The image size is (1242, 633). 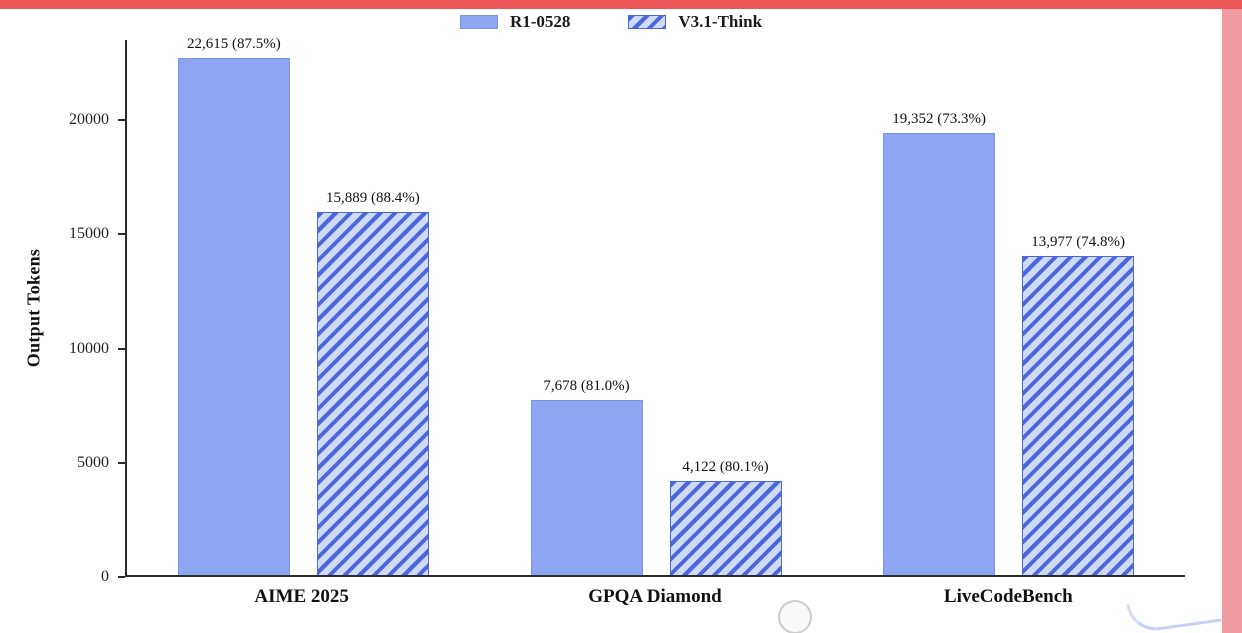 I want to click on right-border-strip, so click(x=1232, y=316).